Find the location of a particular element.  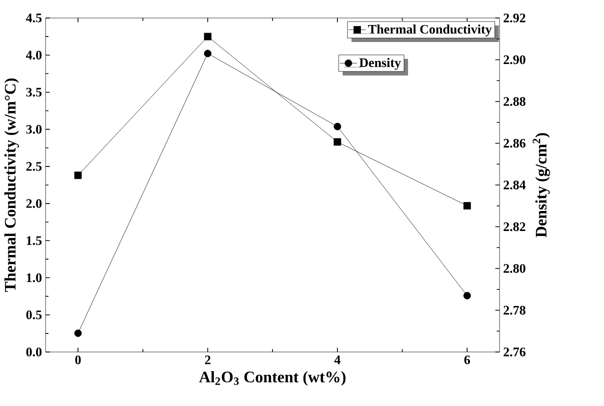

y2-tick-label: 2.88 is located at coordinates (515, 101).